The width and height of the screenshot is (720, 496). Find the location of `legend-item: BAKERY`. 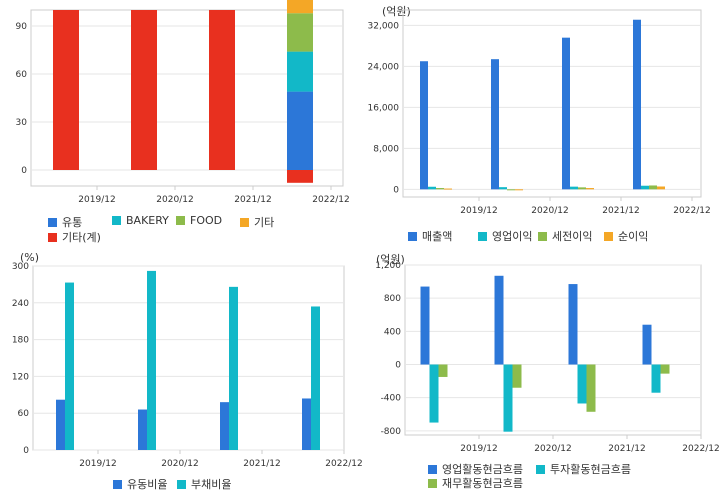

legend-item: BAKERY is located at coordinates (140, 220).